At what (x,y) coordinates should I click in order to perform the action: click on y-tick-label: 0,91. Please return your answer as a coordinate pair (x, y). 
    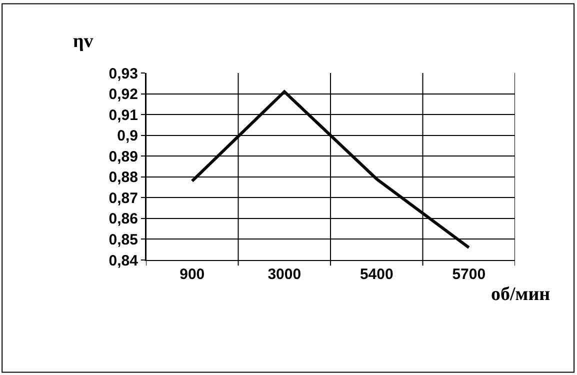
    Looking at the image, I should click on (123, 115).